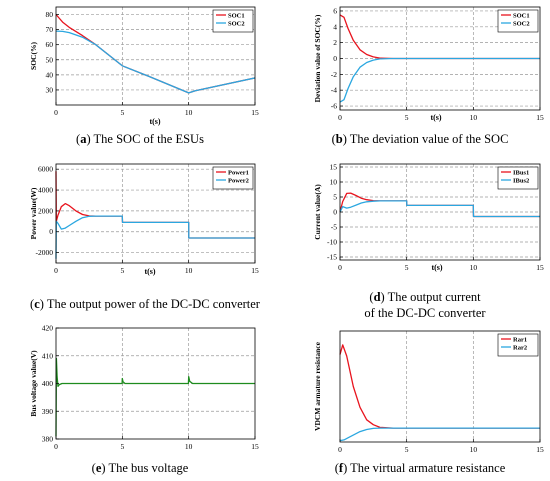 The height and width of the screenshot is (481, 550). What do you see at coordinates (50, 59) in the screenshot?
I see `y-tick-label: 50` at bounding box center [50, 59].